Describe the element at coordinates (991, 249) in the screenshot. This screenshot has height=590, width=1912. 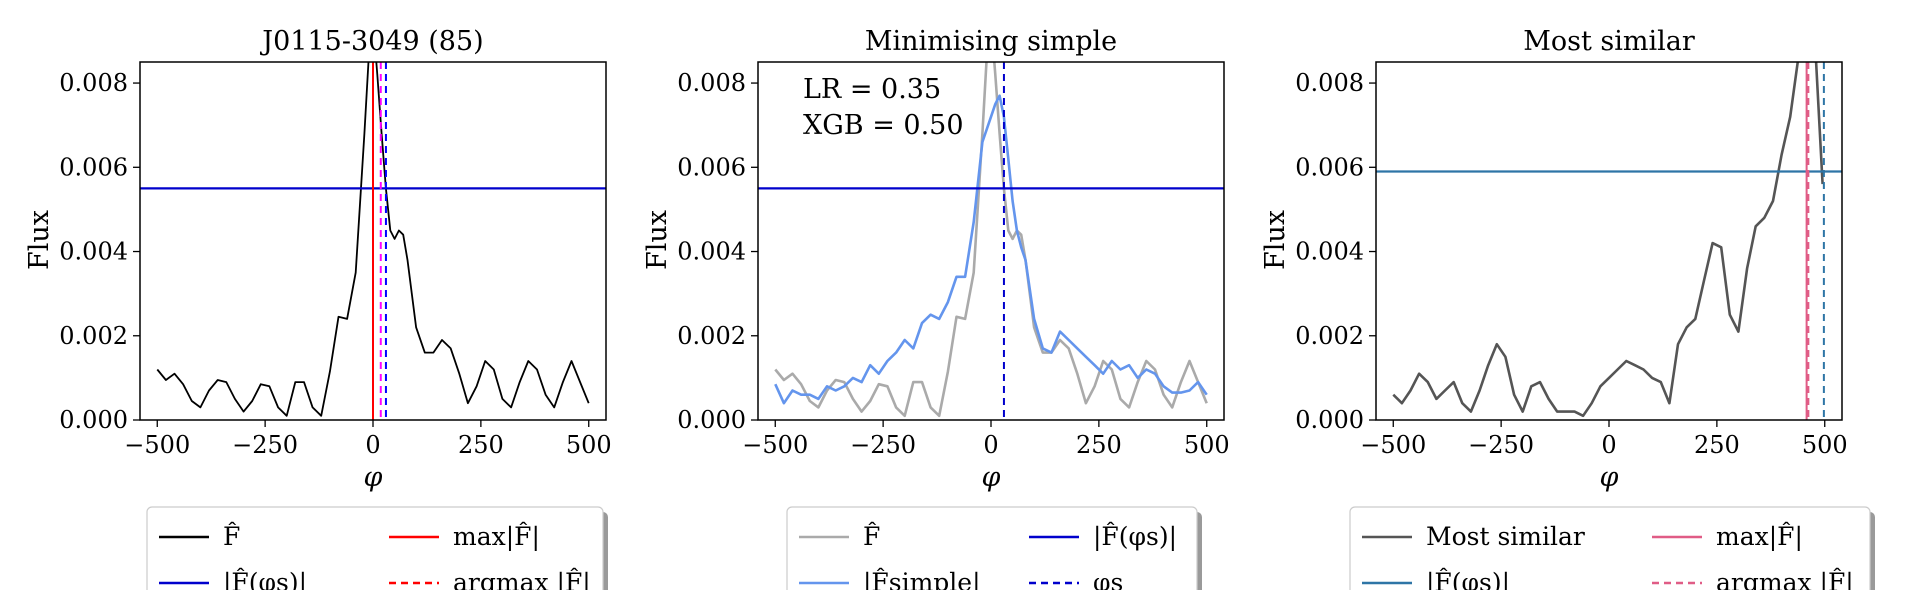
I see `series-line-f-simple` at that location.